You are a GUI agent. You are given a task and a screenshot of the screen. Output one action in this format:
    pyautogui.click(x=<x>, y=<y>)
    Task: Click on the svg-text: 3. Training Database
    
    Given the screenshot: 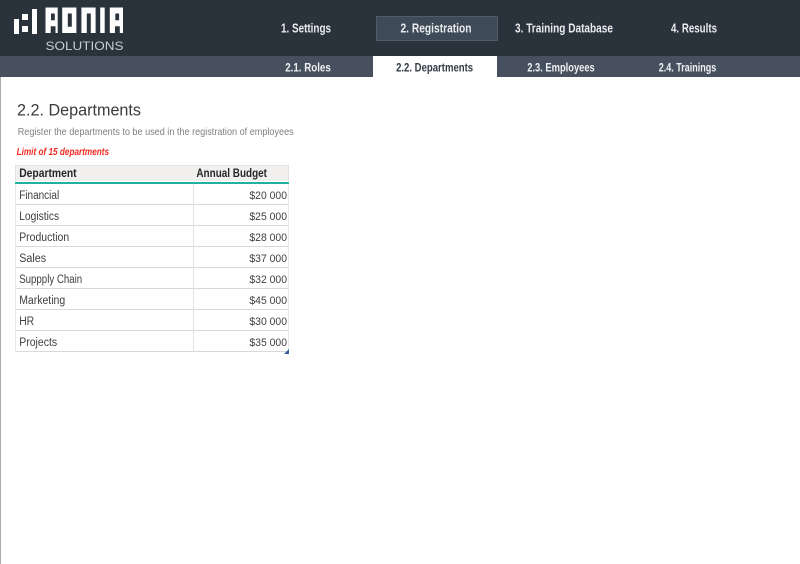 What is the action you would take?
    pyautogui.click(x=564, y=29)
    